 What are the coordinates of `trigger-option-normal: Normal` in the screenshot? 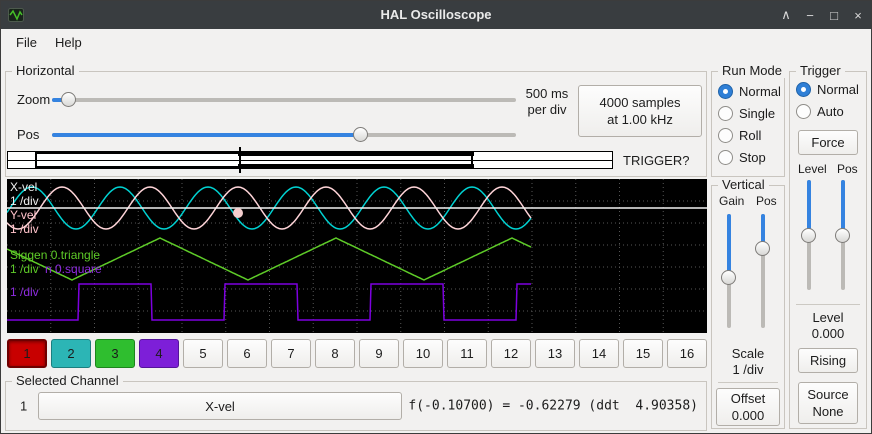 It's located at (827, 89).